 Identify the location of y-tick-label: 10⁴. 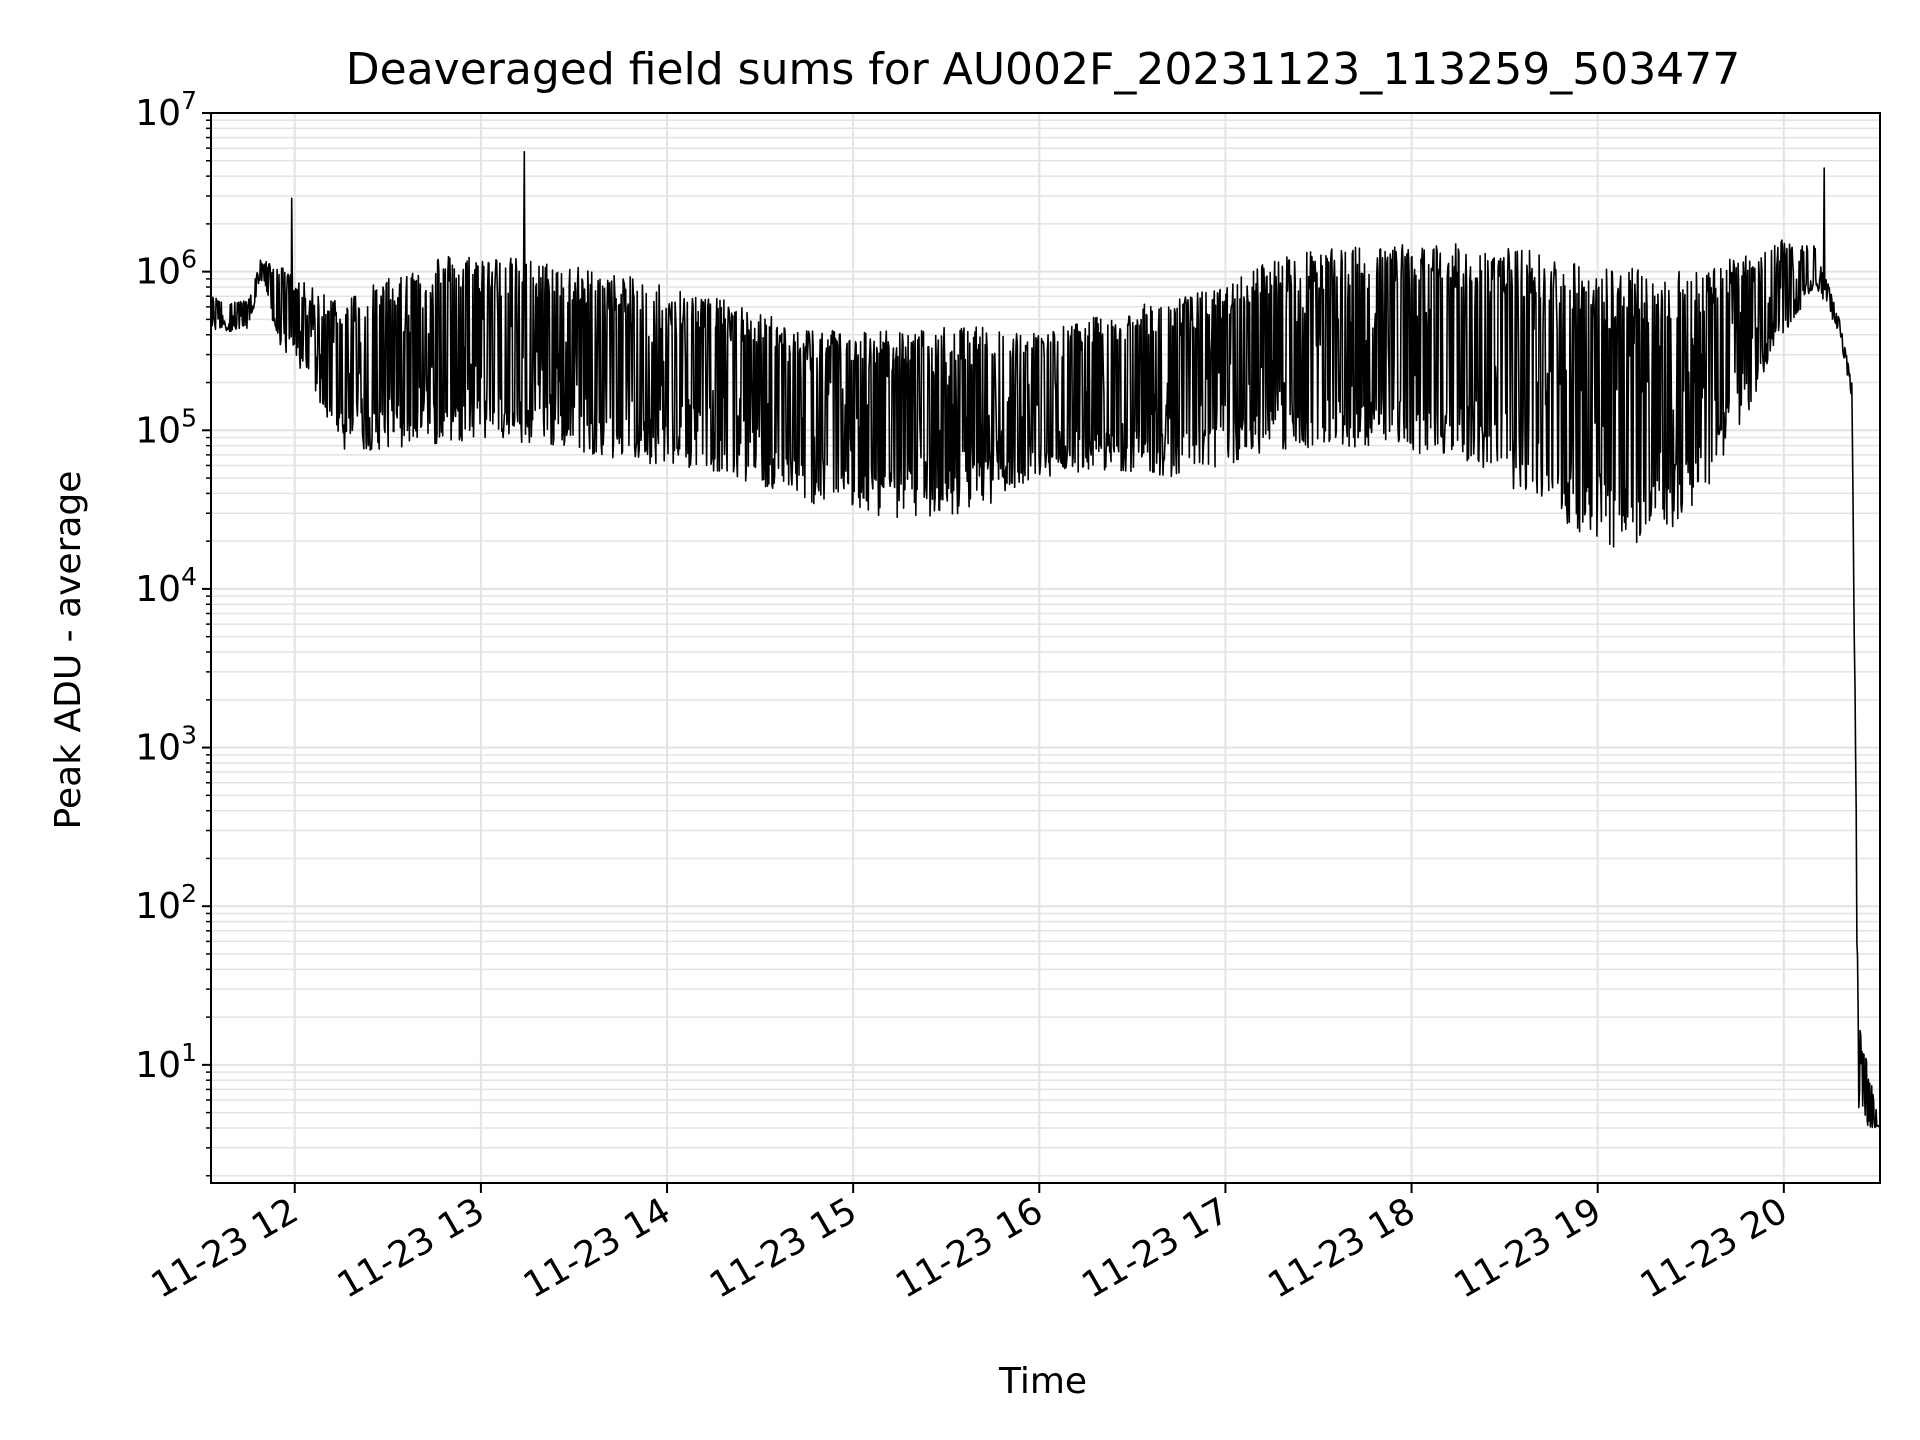
(166, 586).